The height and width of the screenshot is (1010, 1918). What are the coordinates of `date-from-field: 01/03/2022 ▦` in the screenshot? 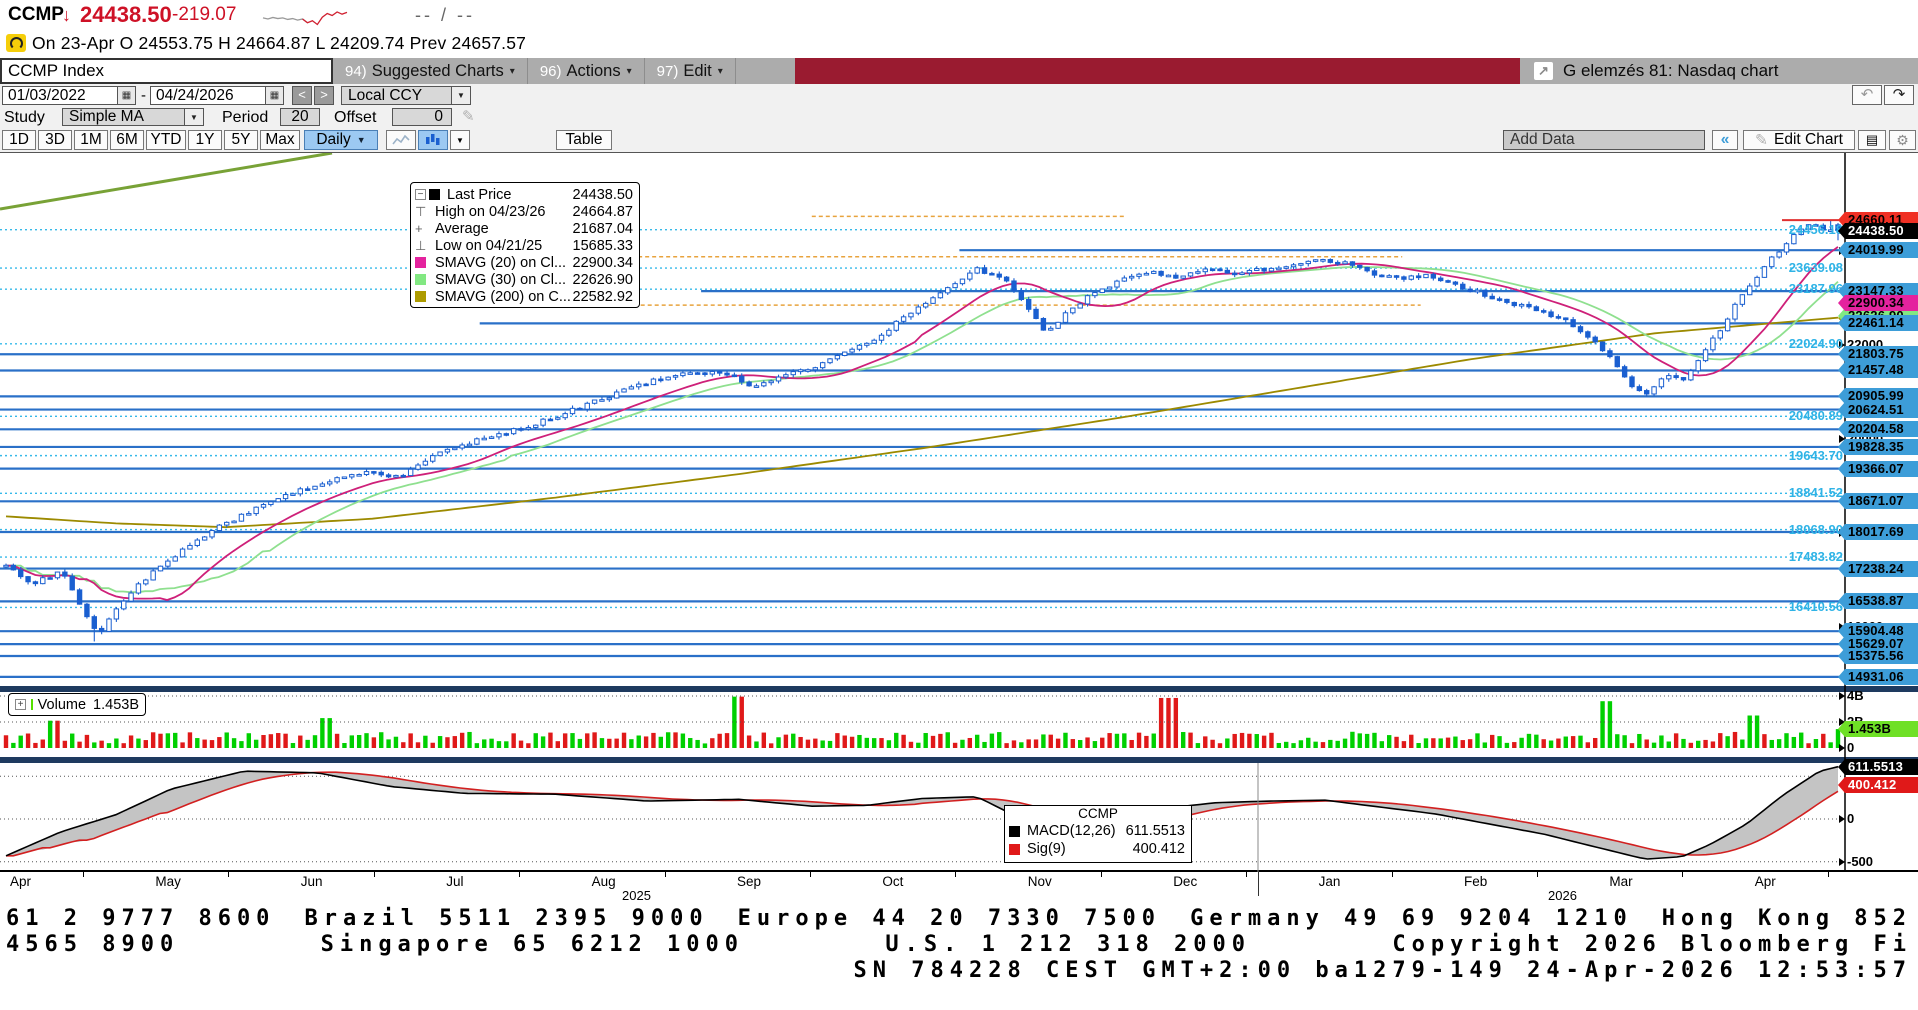 It's located at (69, 95).